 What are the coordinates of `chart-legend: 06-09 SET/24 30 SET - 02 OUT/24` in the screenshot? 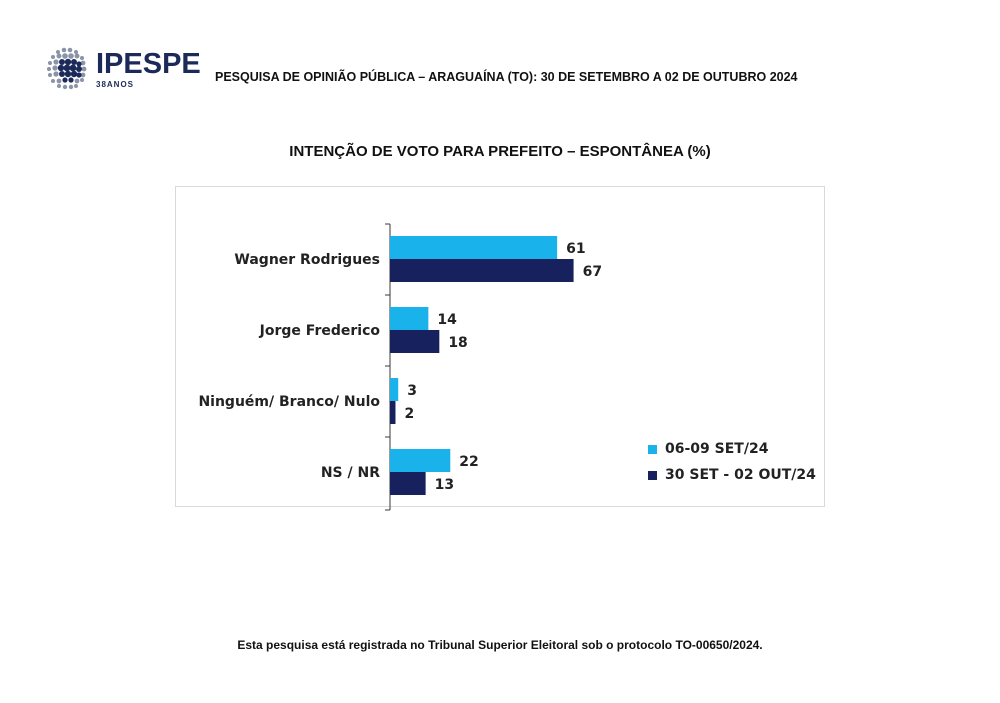 It's located at (732, 462).